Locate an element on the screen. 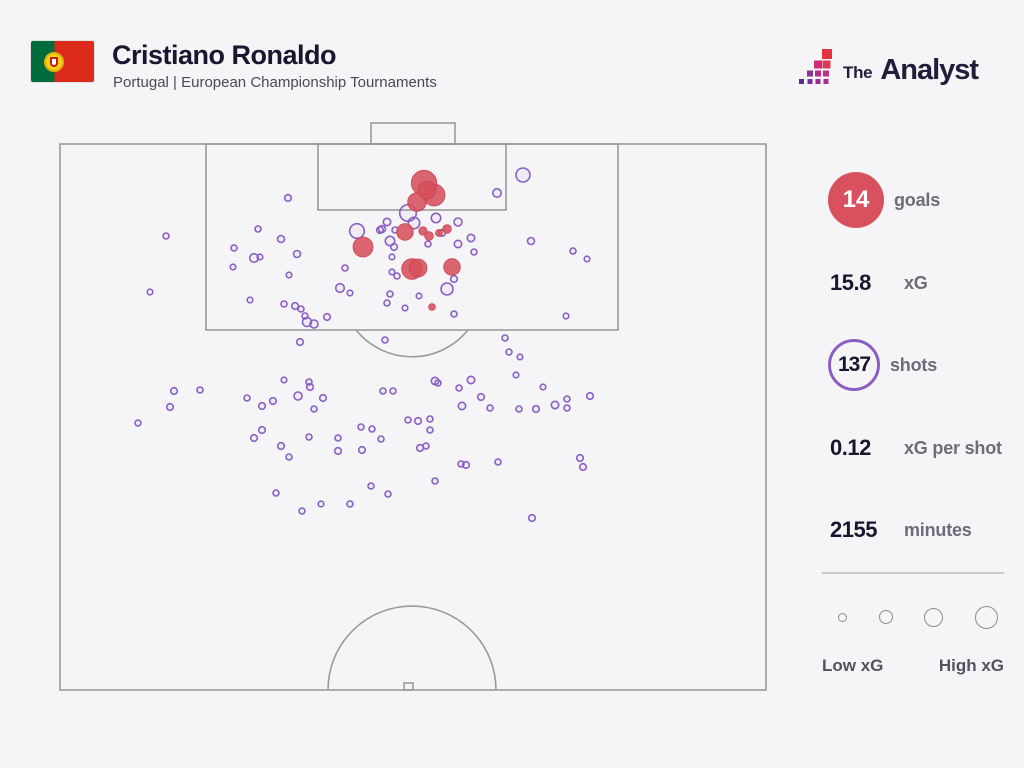  stat-goals: 14 goals is located at coordinates (881, 200).